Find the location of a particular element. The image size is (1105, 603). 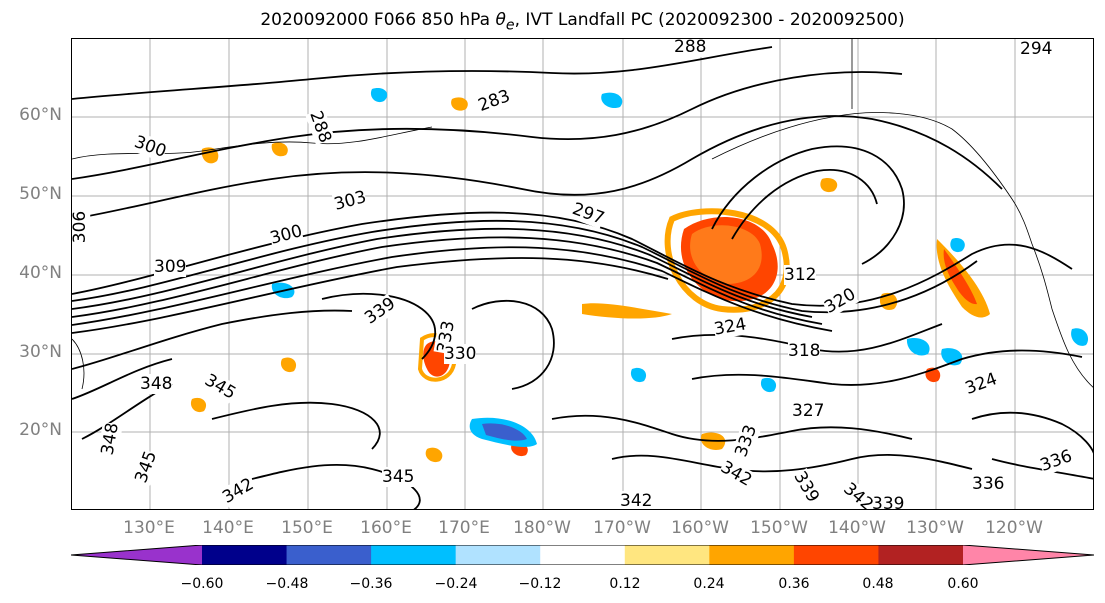

colorbar-tick-label: 0.36 is located at coordinates (794, 584).